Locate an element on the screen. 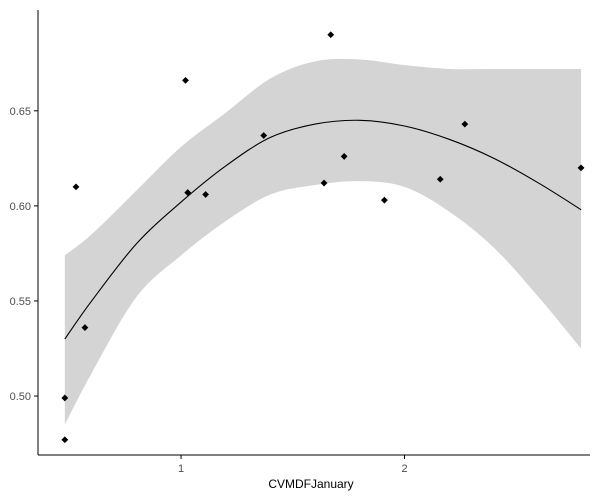 The height and width of the screenshot is (500, 600). y-tick-label: 0.65 is located at coordinates (20, 112).